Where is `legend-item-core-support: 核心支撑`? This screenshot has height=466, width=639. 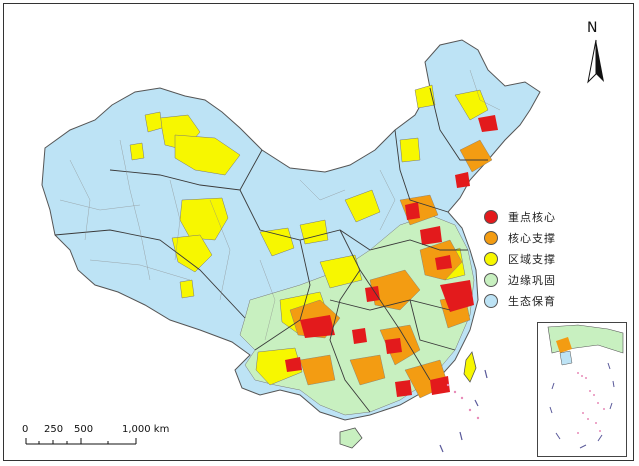 legend-item-core-support: 核心支撑 is located at coordinates (520, 237).